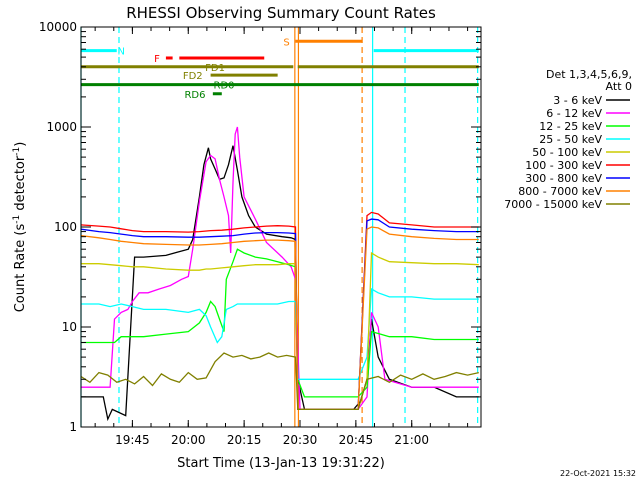  What do you see at coordinates (157, 59) in the screenshot?
I see `state-bar-label-f: F` at bounding box center [157, 59].